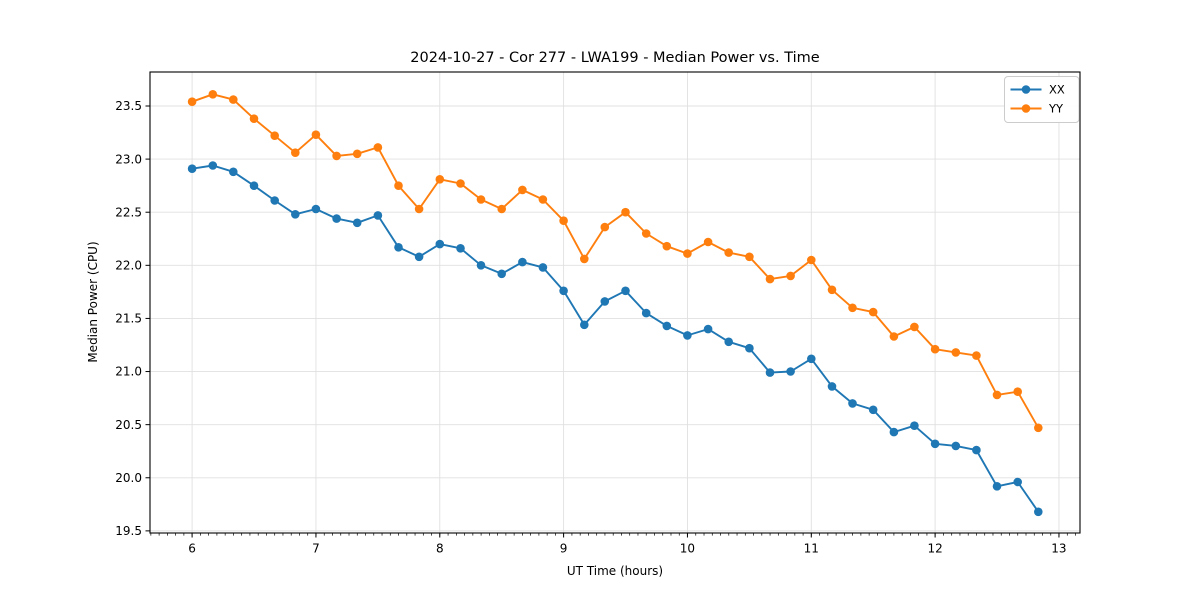 The image size is (1200, 600). Describe the element at coordinates (1026, 108) in the screenshot. I see `legend-marker-yy` at that location.